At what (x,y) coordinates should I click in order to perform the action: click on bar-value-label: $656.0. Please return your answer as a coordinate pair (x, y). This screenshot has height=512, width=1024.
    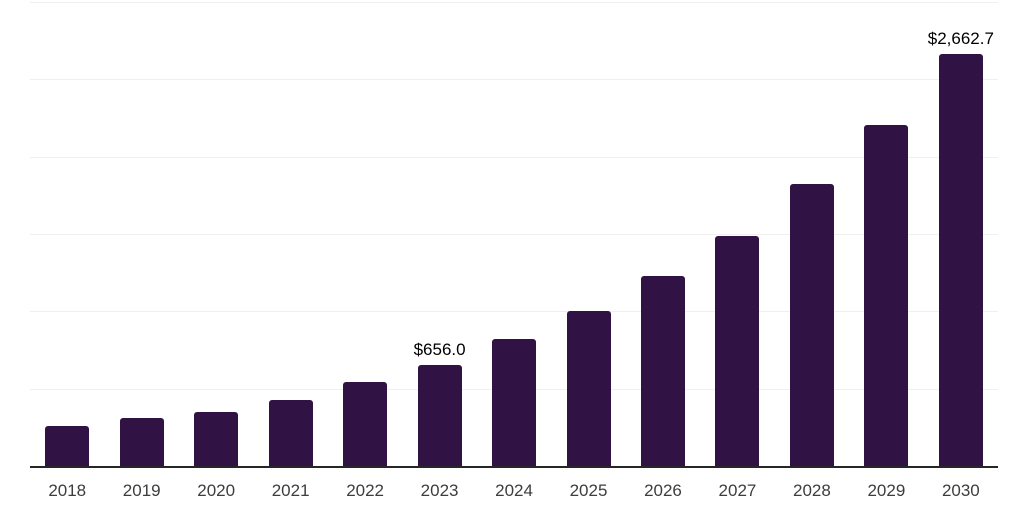
    Looking at the image, I should click on (439, 349).